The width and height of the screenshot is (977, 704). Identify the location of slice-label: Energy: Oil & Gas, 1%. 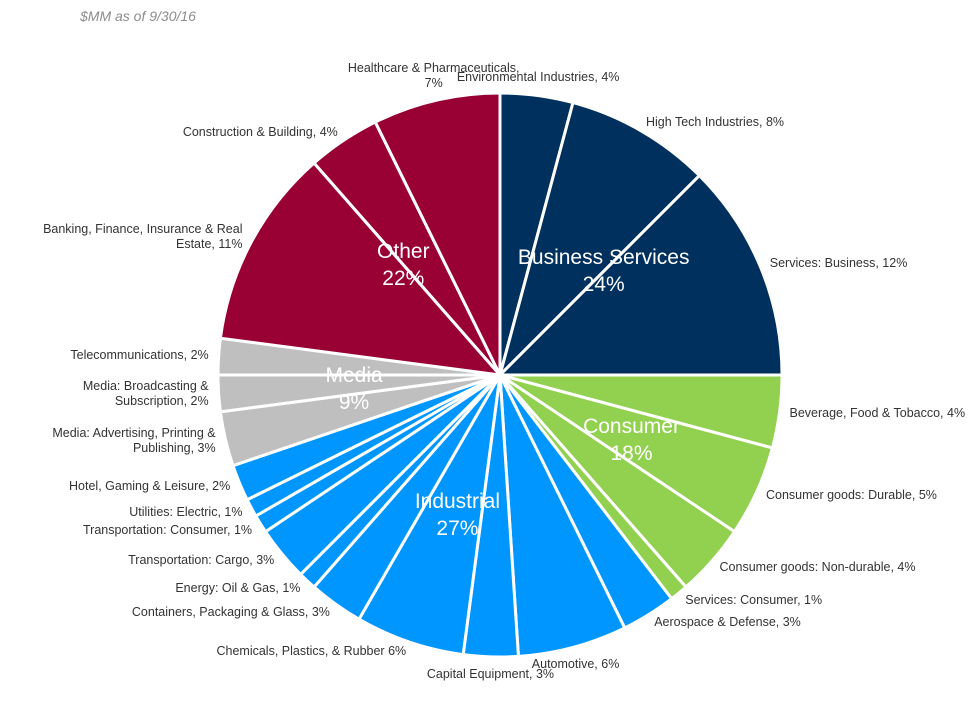
(238, 587).